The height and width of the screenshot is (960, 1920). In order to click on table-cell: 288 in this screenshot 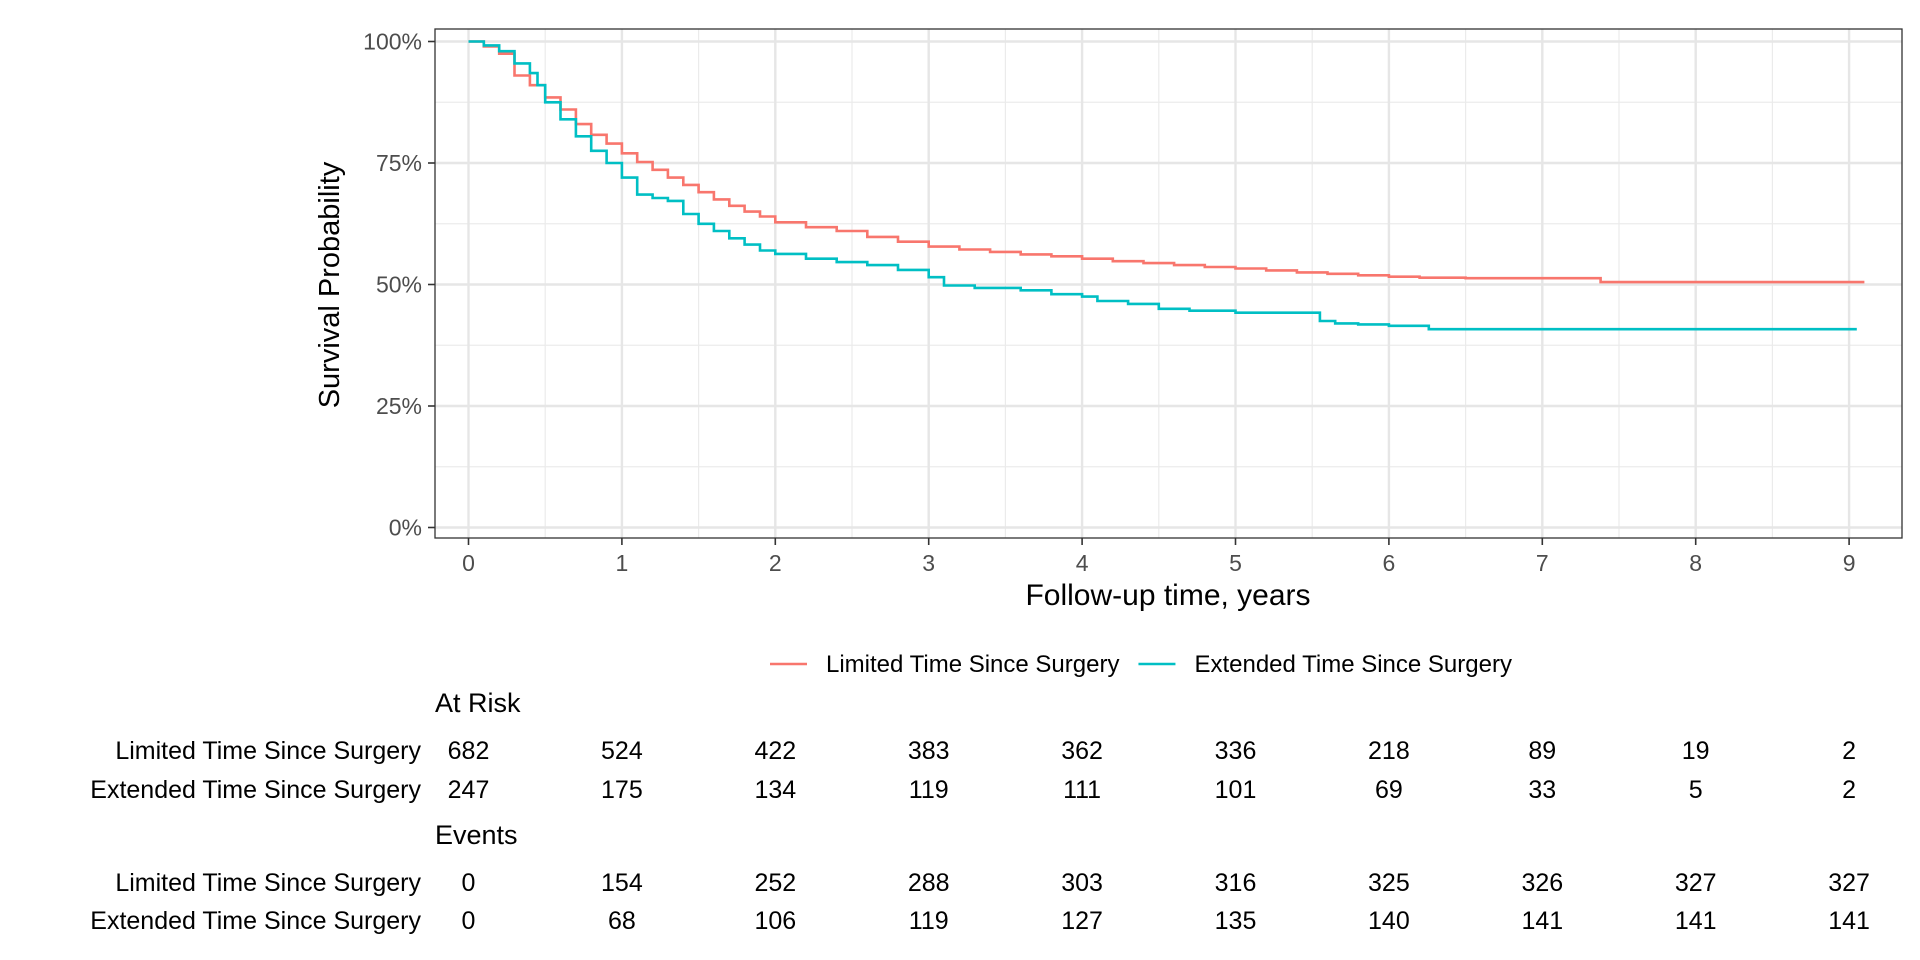, I will do `click(929, 883)`.